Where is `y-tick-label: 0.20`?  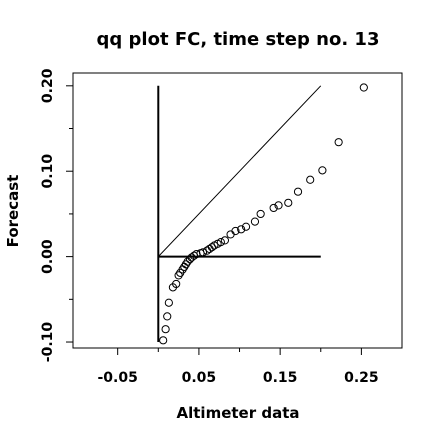 y-tick-label: 0.20 is located at coordinates (48, 85).